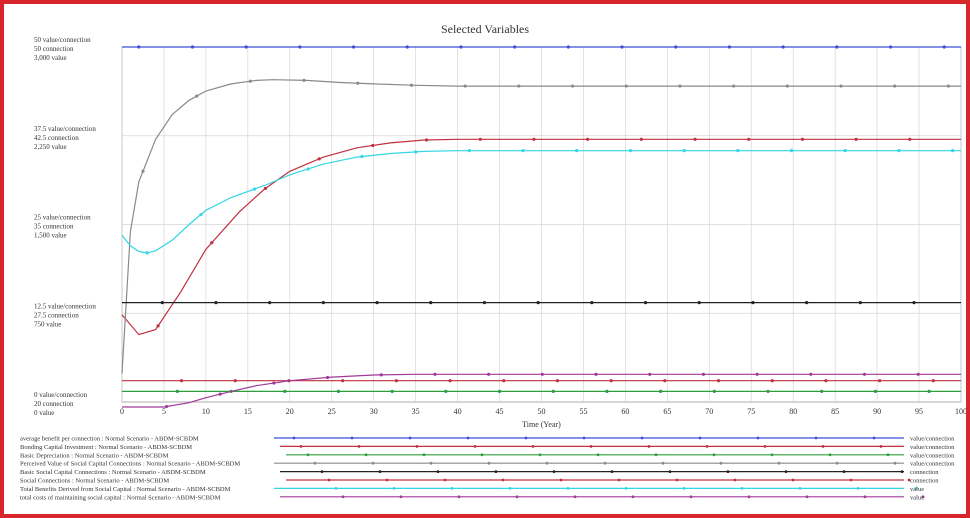 This screenshot has height=518, width=970. Describe the element at coordinates (625, 411) in the screenshot. I see `x-tick-label: 60` at that location.